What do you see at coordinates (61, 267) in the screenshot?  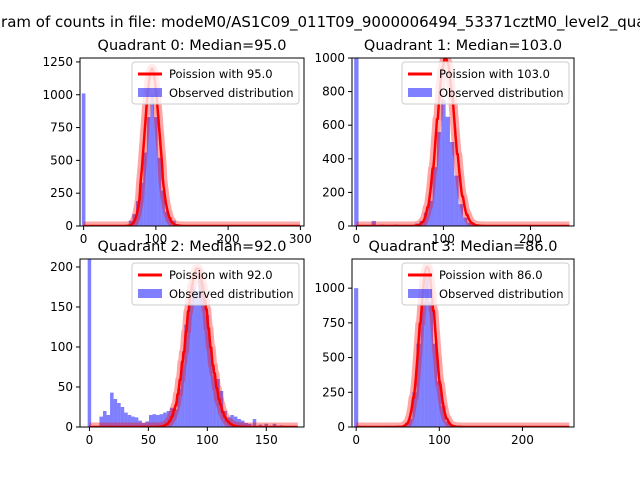 I see `y-tick-label: 200` at bounding box center [61, 267].